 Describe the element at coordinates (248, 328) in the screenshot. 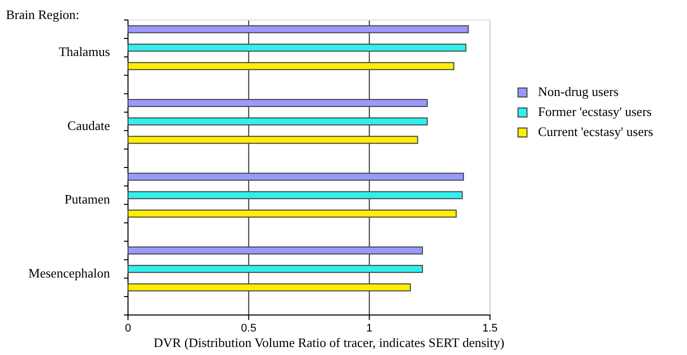

I see `x-tick-label: 0.5` at that location.